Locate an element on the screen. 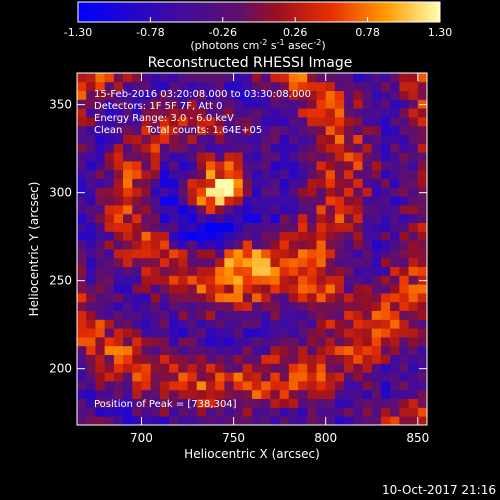  annotation-time-range: 15-Feb-2016 03:20:08.000 to 03:30:08.000 is located at coordinates (202, 94).